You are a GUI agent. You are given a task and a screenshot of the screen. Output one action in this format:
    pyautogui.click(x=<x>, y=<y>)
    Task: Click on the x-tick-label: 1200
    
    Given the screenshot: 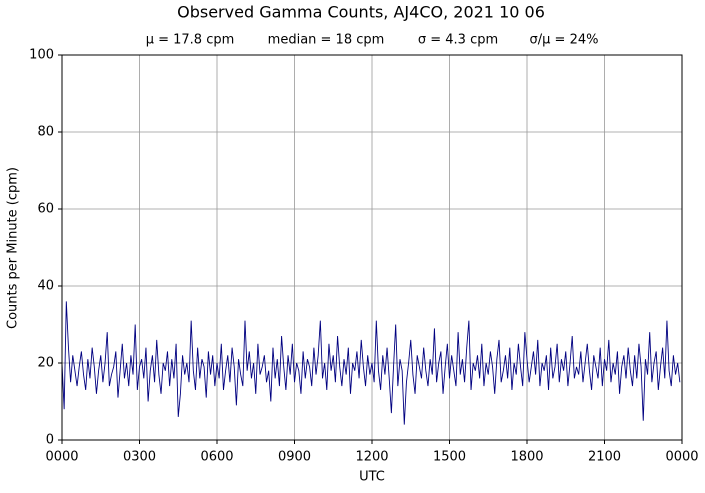 What is the action you would take?
    pyautogui.click(x=371, y=457)
    